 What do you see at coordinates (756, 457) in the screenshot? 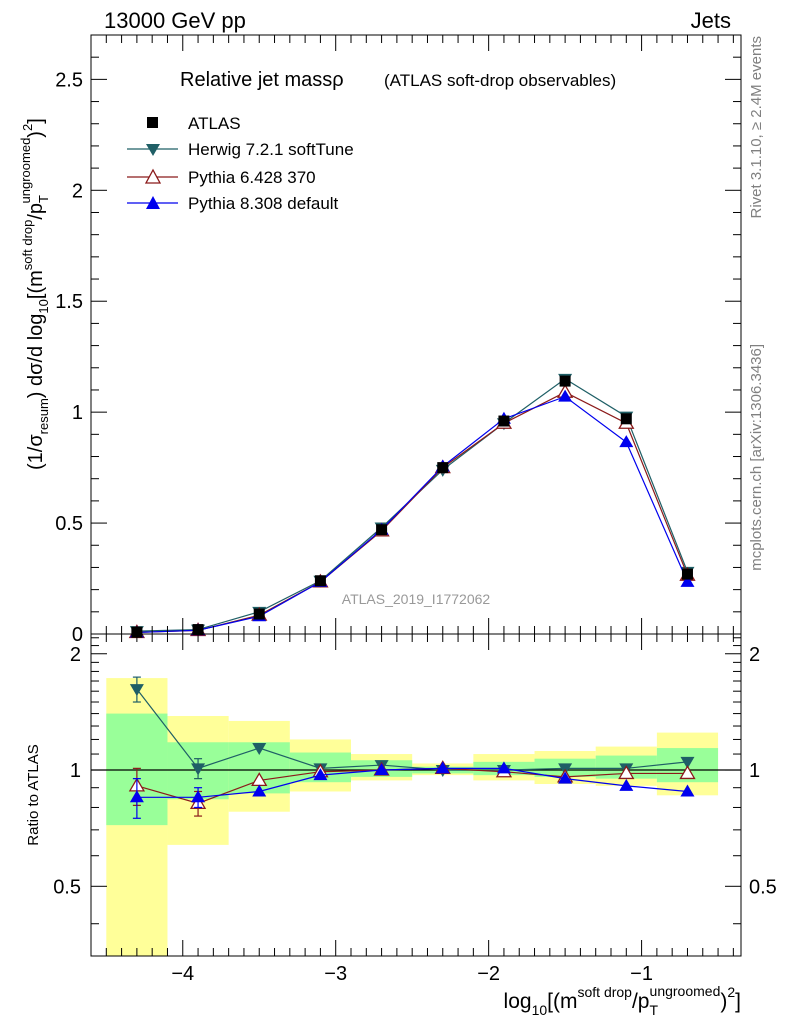
I see `side-label-bottom: mcplots.cern.ch [arXiv:1306.3436]` at bounding box center [756, 457].